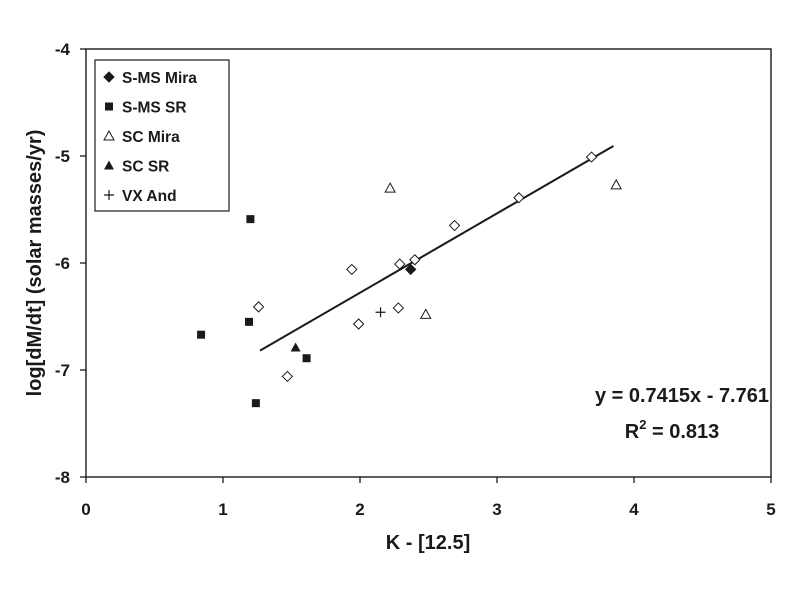 This screenshot has height=595, width=793. I want to click on legend-label: SC Mira, so click(151, 137).